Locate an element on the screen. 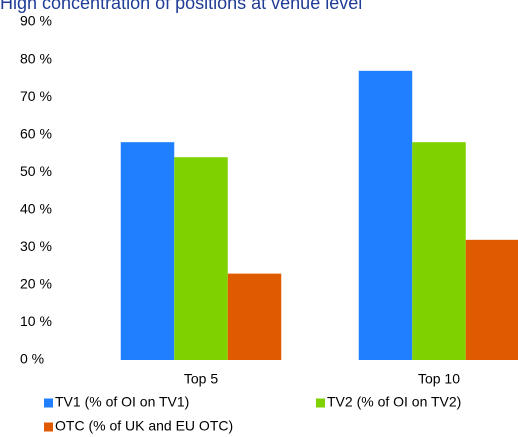 Image resolution: width=518 pixels, height=437 pixels. x-tick-label: Top 5 is located at coordinates (201, 379).